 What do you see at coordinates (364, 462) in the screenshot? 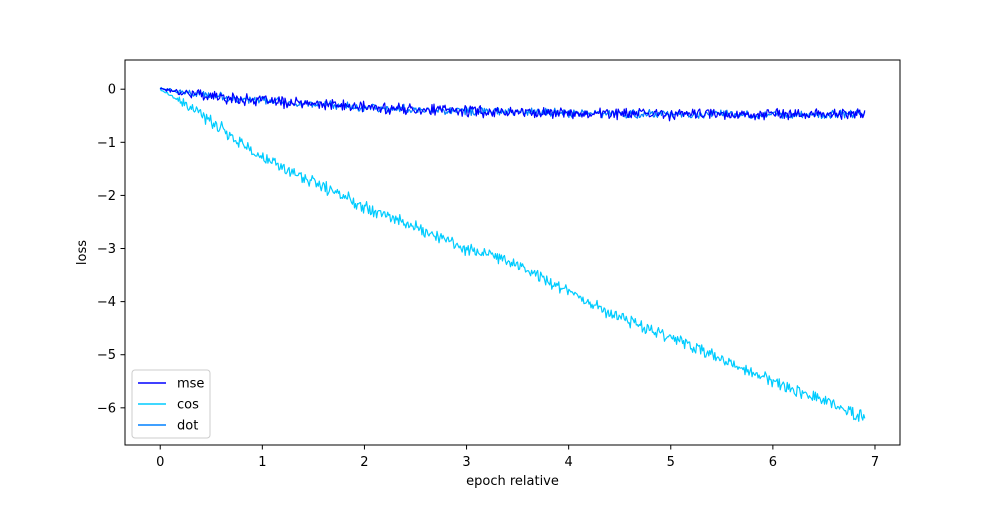
I see `x-tick-label: 2` at bounding box center [364, 462].